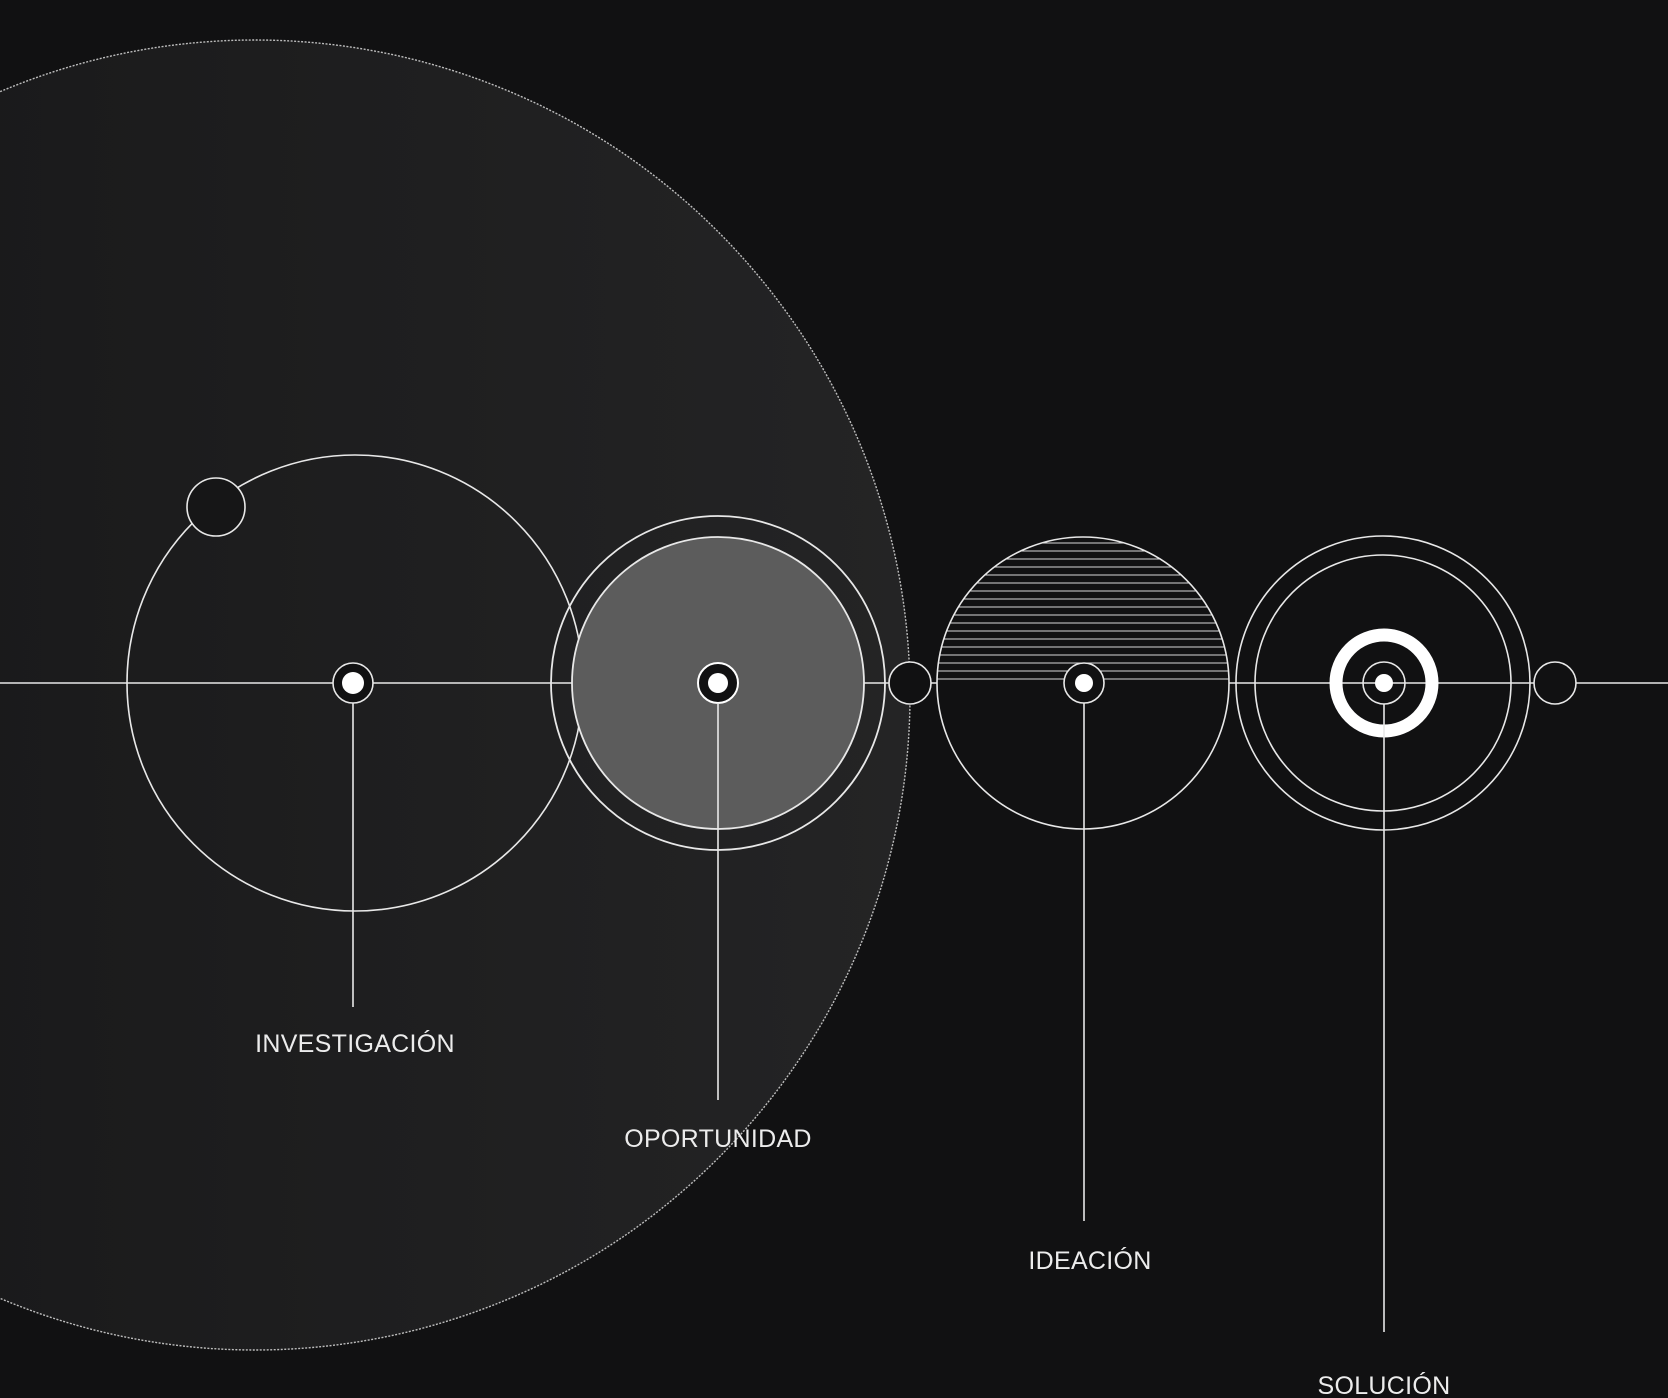  What do you see at coordinates (355, 1043) in the screenshot?
I see `stage-label-investigacion: INVESTIGACIÓN` at bounding box center [355, 1043].